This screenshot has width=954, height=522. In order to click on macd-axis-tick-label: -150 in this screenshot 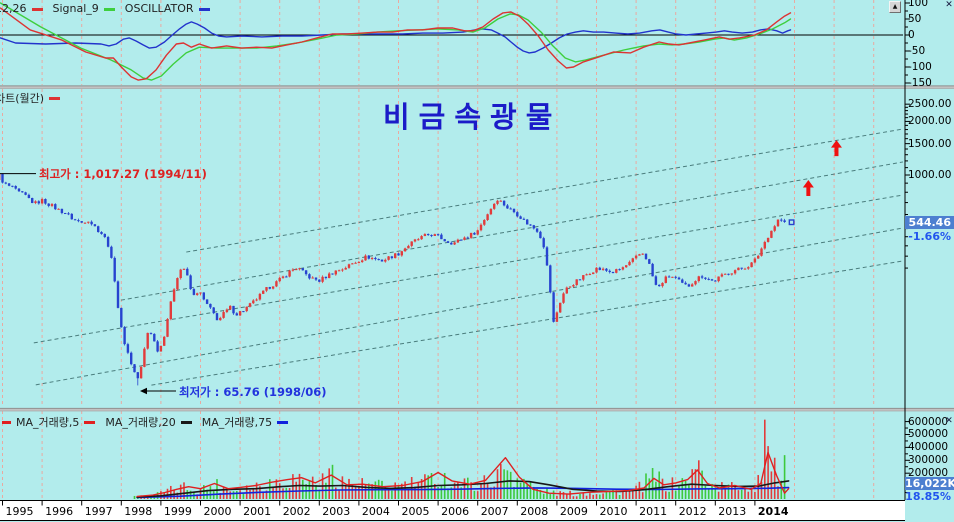, I will do `click(920, 83)`.